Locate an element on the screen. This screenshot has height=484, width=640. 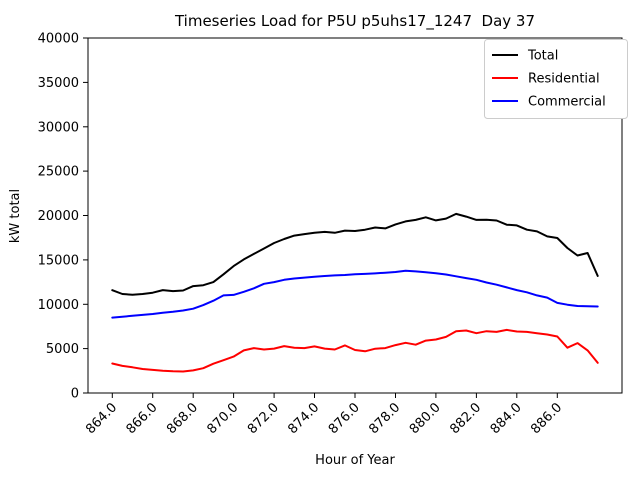
series-line-residential is located at coordinates (355, 350).